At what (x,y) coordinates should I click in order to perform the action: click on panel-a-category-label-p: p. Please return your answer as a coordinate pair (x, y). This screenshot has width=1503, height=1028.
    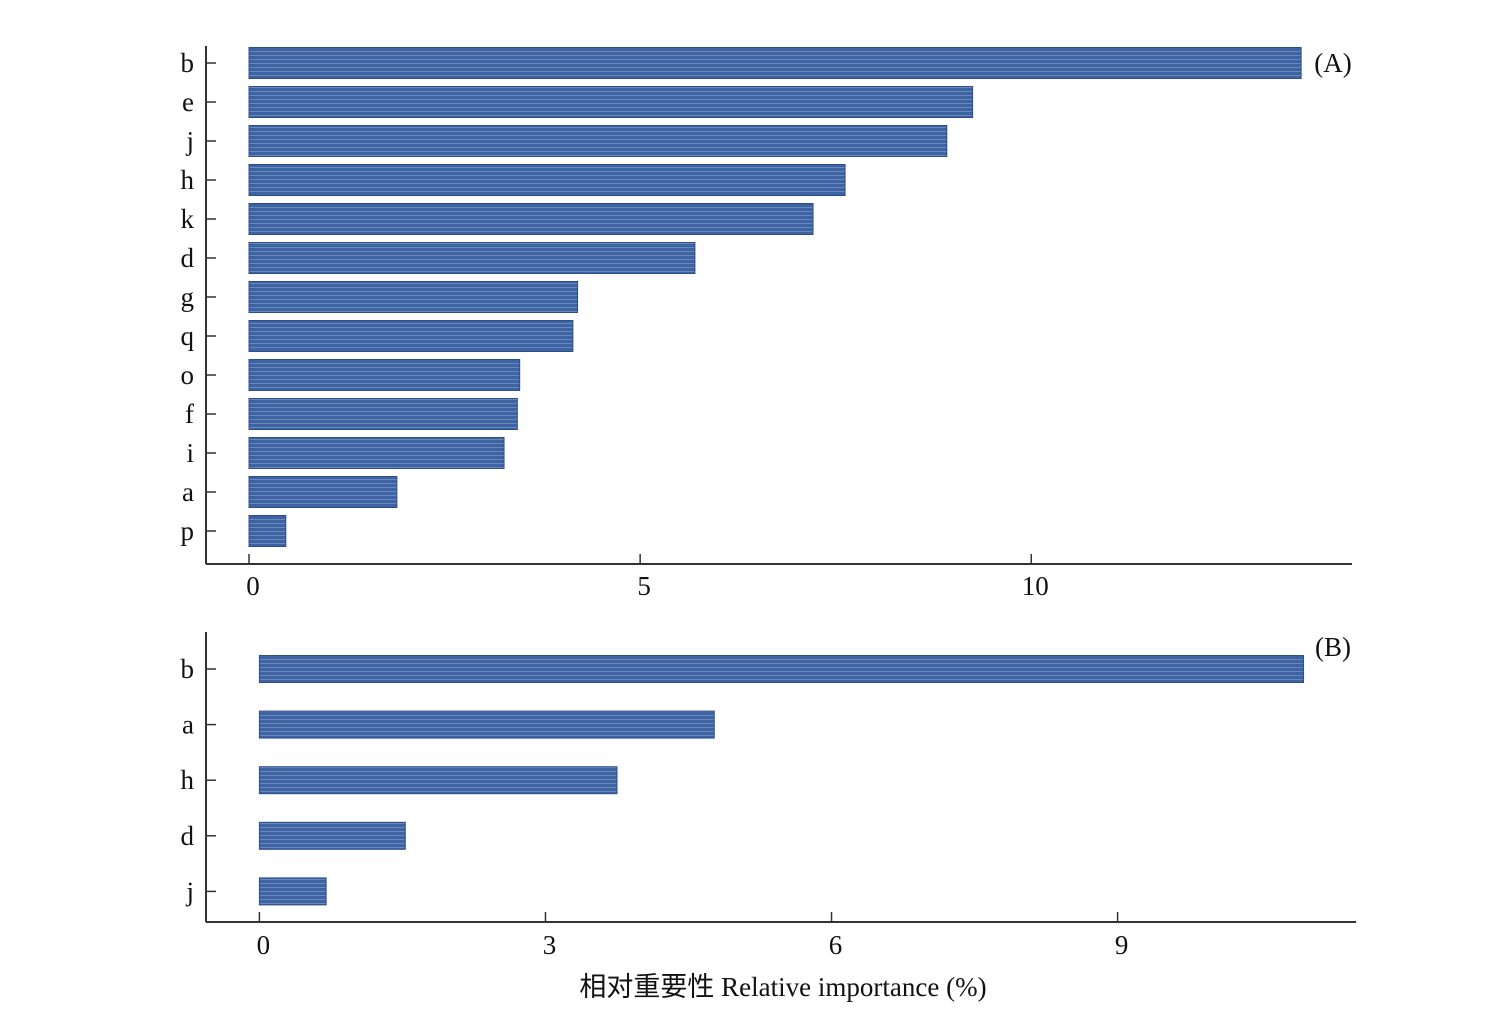
    Looking at the image, I should click on (188, 531).